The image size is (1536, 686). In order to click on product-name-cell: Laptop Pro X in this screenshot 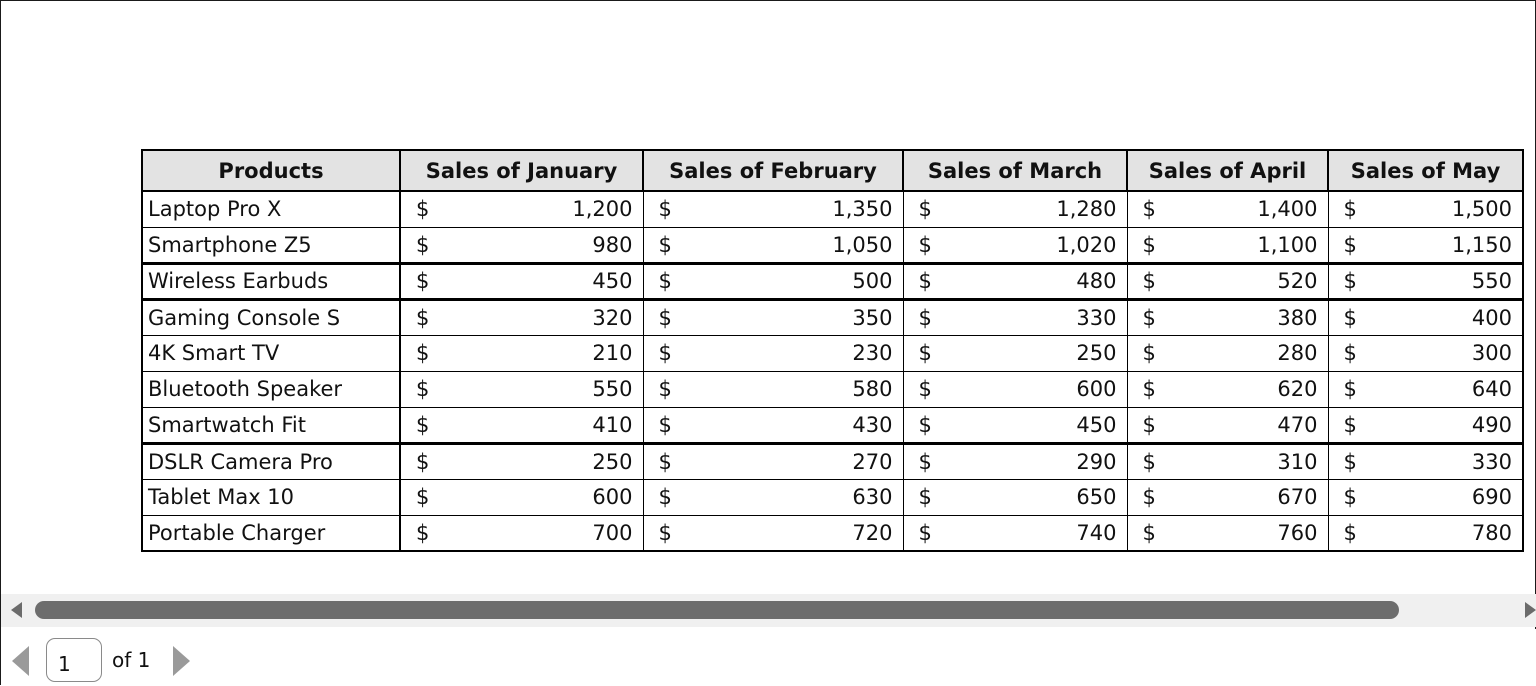, I will do `click(271, 209)`.